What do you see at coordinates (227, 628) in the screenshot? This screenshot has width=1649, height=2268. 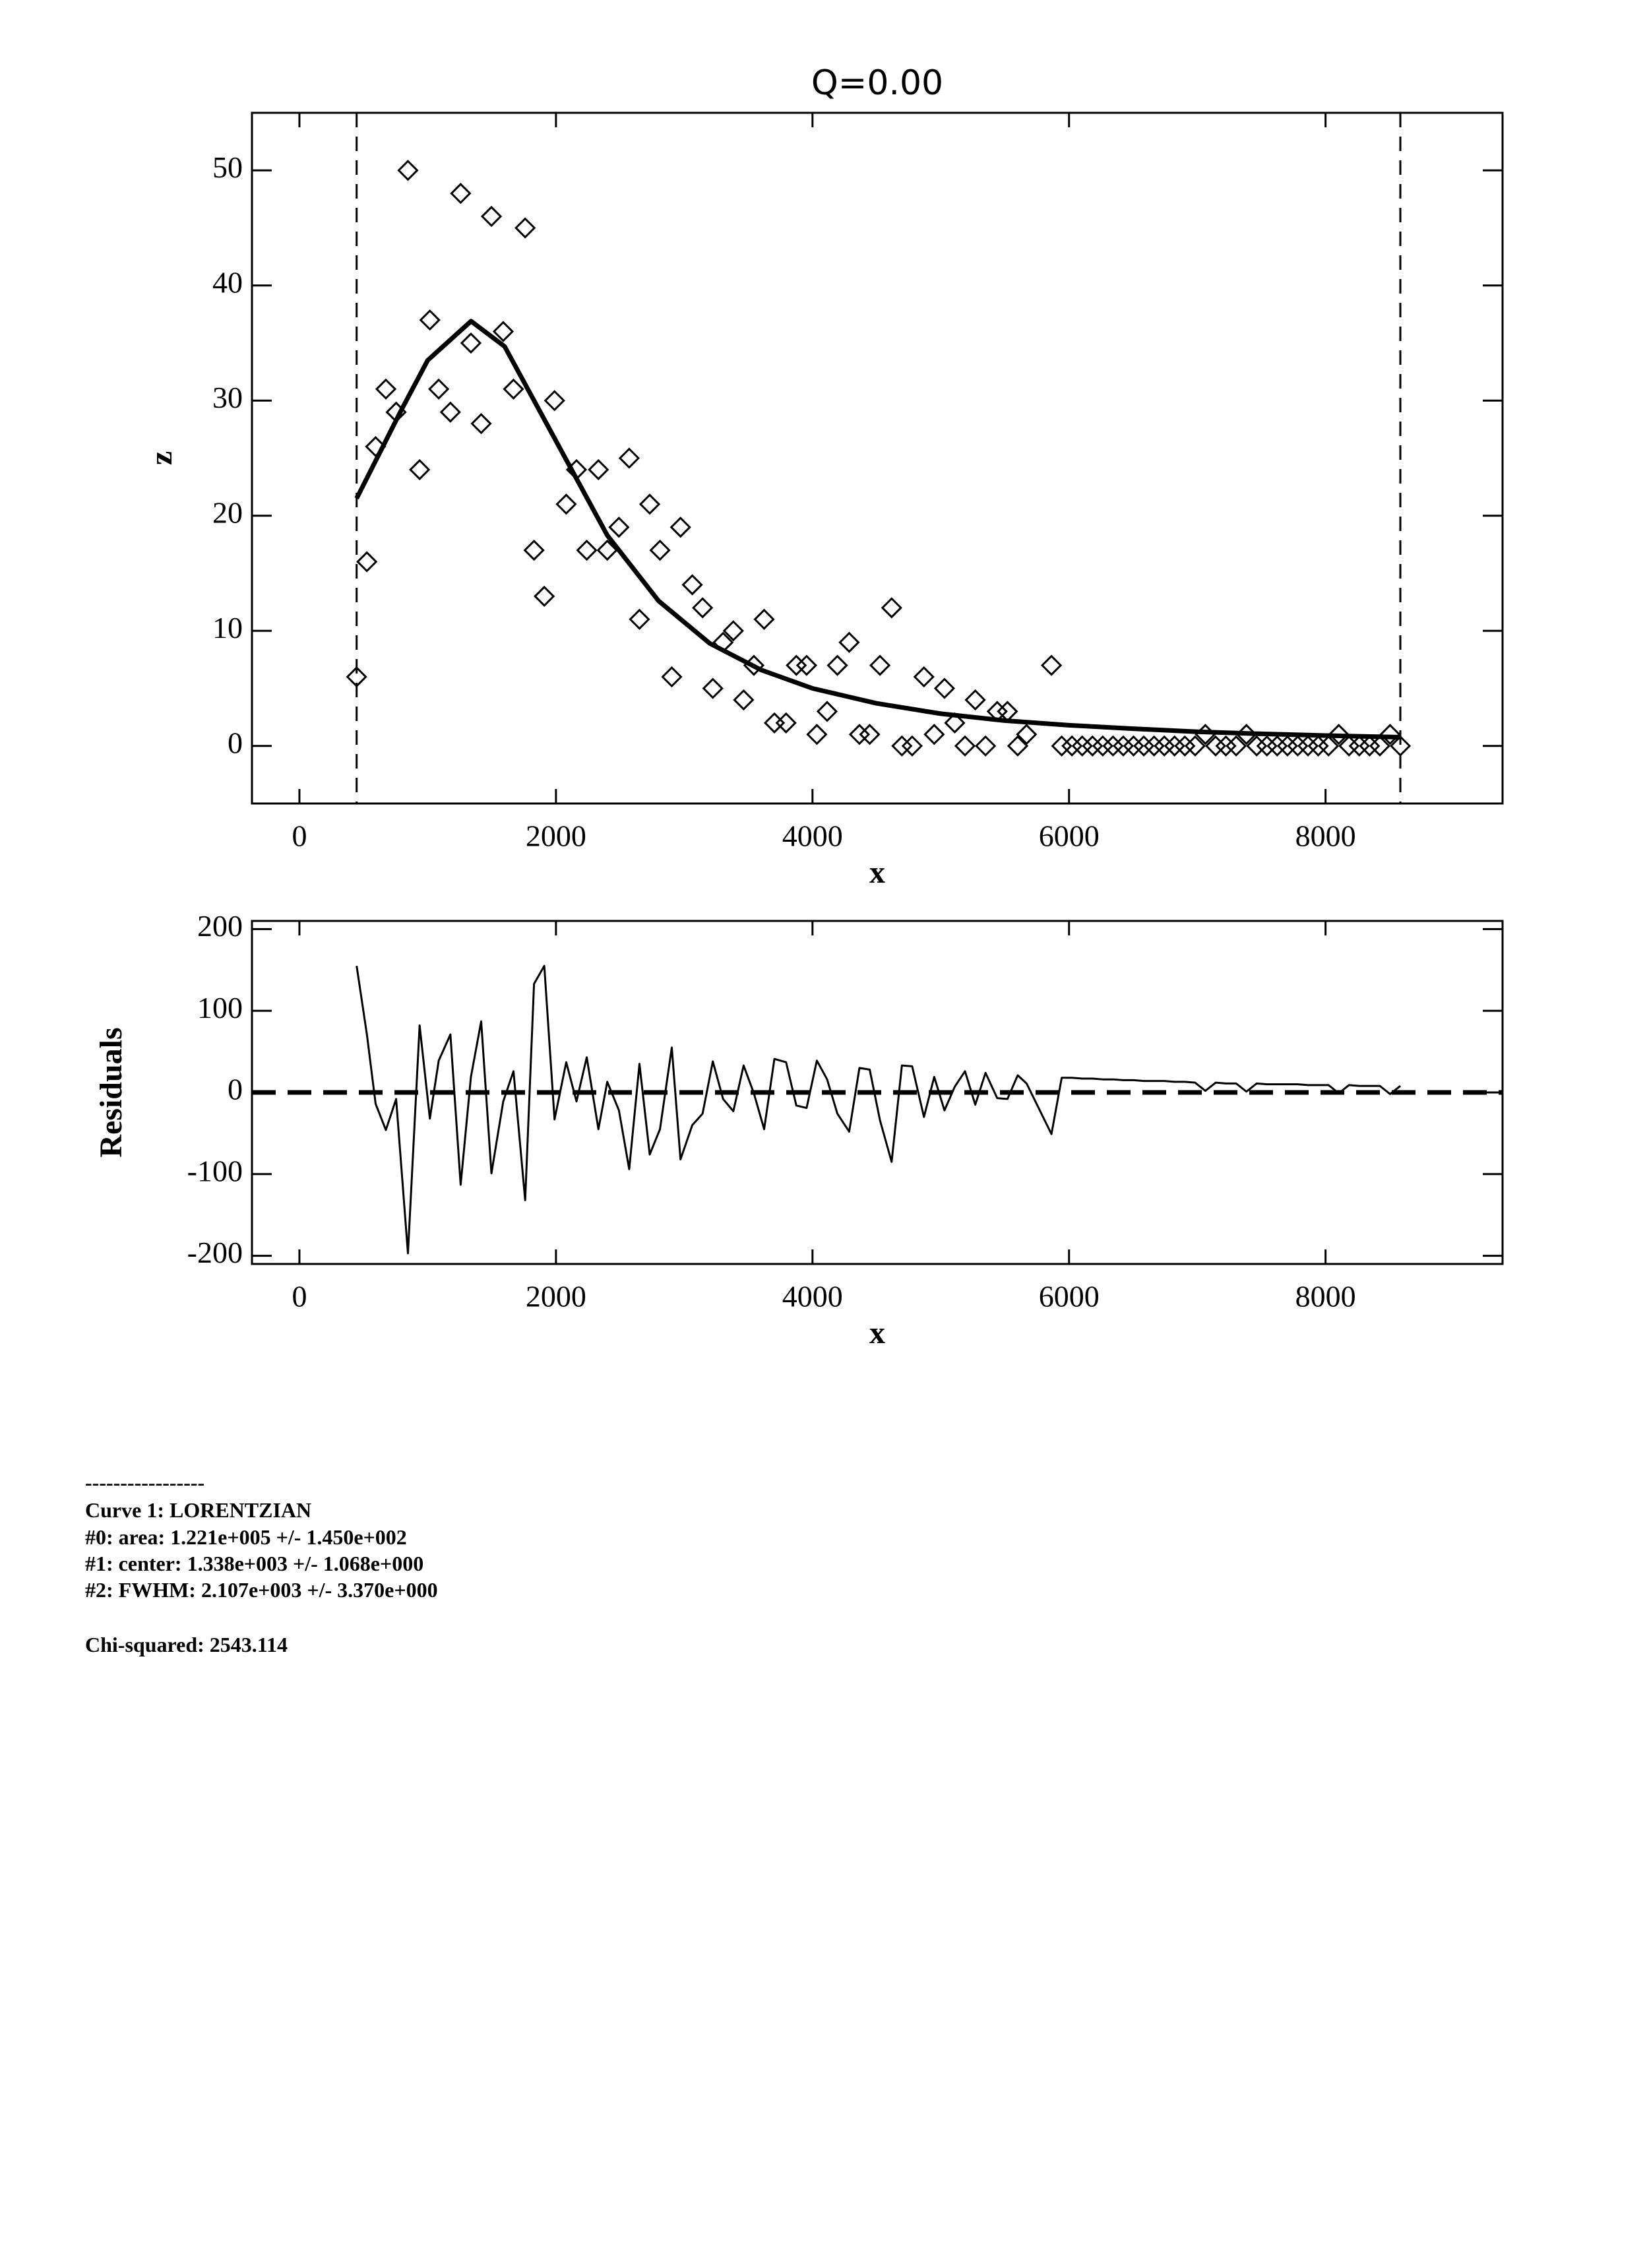 I see `y-tick-label: 10` at bounding box center [227, 628].